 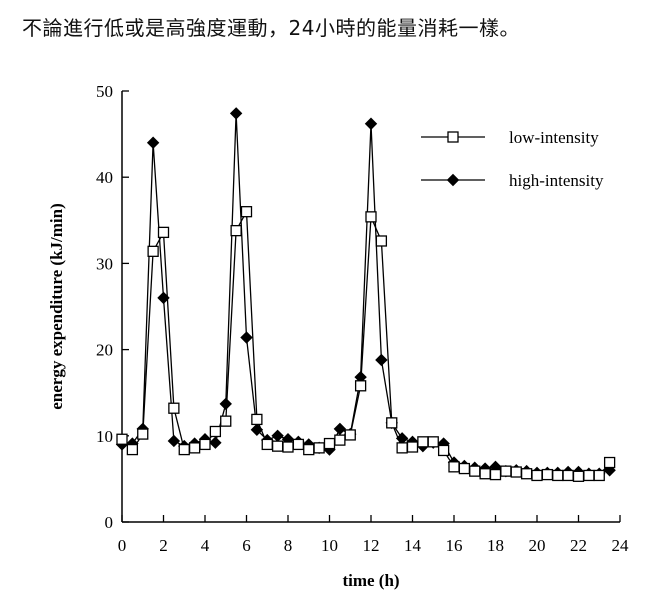 What do you see at coordinates (413, 545) in the screenshot?
I see `x-tick-label: 14` at bounding box center [413, 545].